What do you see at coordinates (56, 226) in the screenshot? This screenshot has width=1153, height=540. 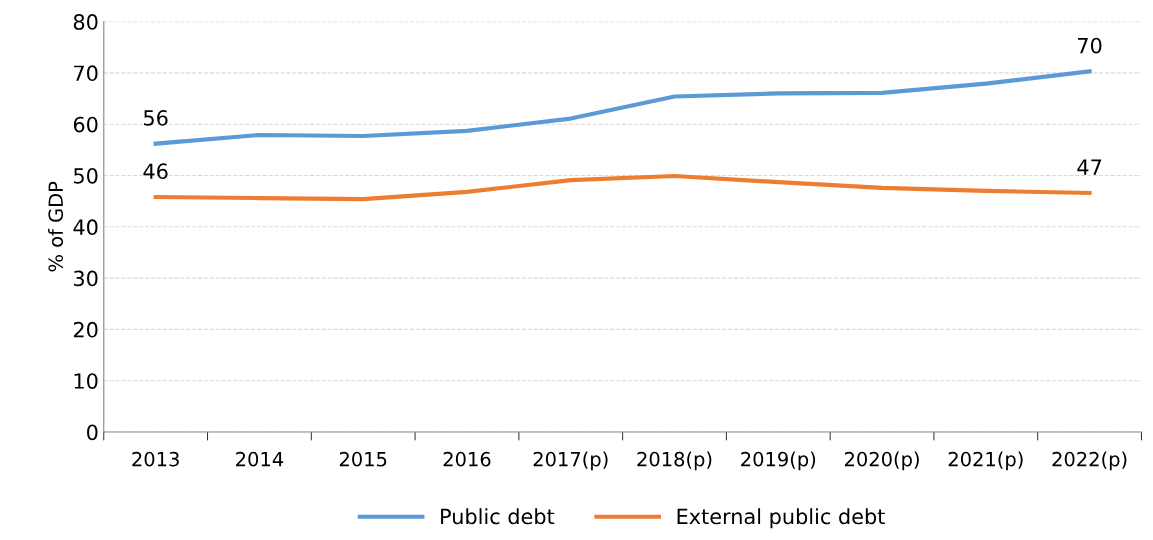 I see `y-axis-title: % of GDP` at bounding box center [56, 226].